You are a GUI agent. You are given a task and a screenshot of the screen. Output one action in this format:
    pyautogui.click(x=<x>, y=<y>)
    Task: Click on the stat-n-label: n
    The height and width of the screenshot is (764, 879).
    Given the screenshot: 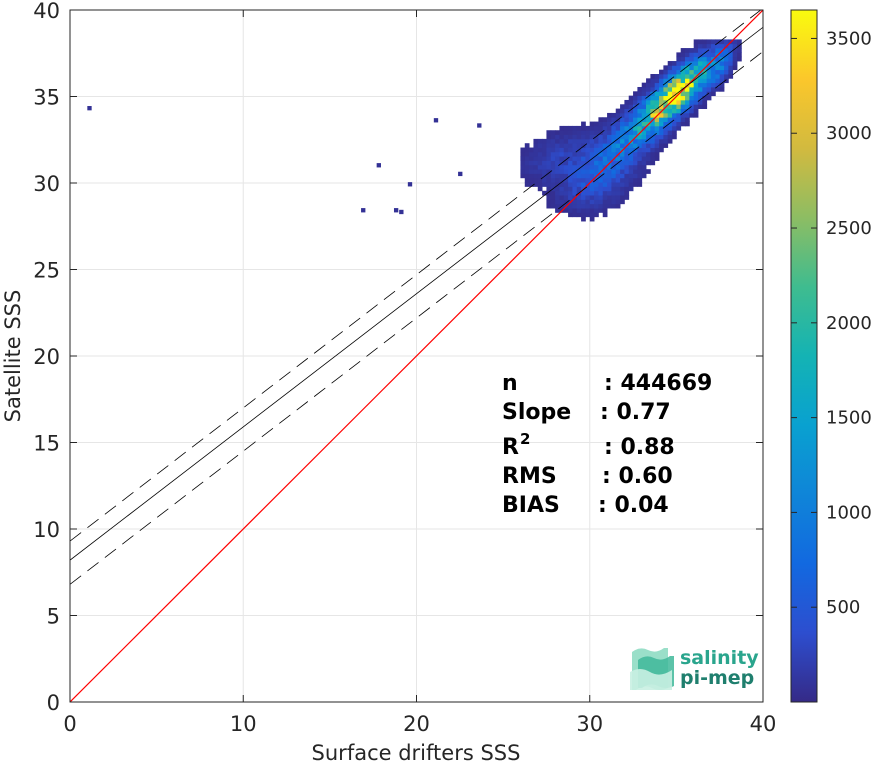 What is the action you would take?
    pyautogui.click(x=510, y=383)
    